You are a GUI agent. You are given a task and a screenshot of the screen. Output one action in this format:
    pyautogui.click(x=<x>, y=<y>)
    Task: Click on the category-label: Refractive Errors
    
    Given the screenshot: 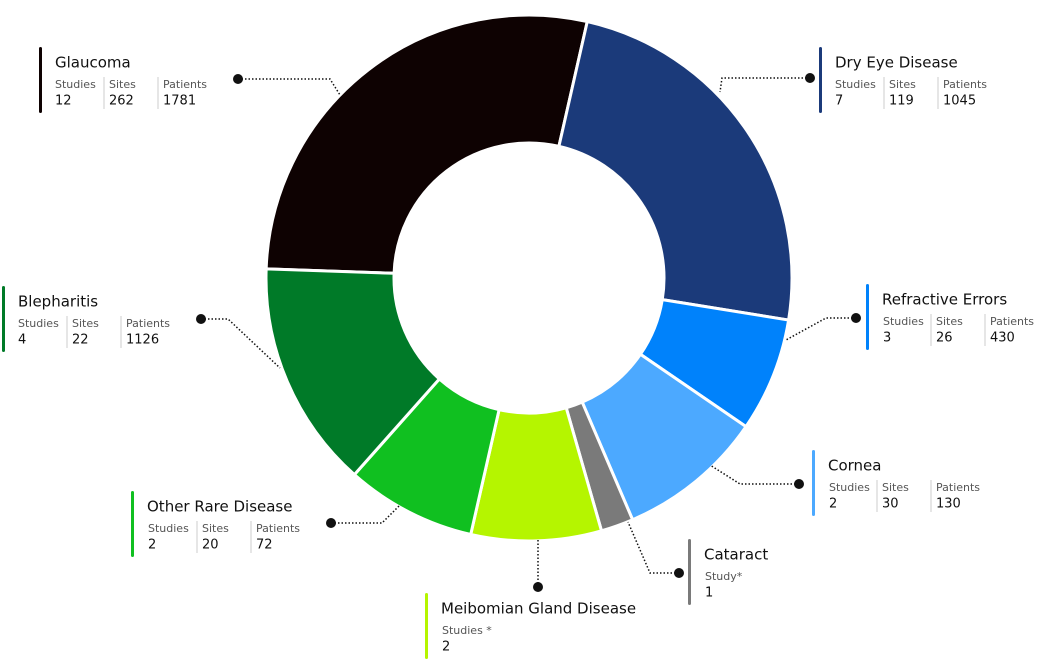 What is the action you would take?
    pyautogui.click(x=944, y=300)
    